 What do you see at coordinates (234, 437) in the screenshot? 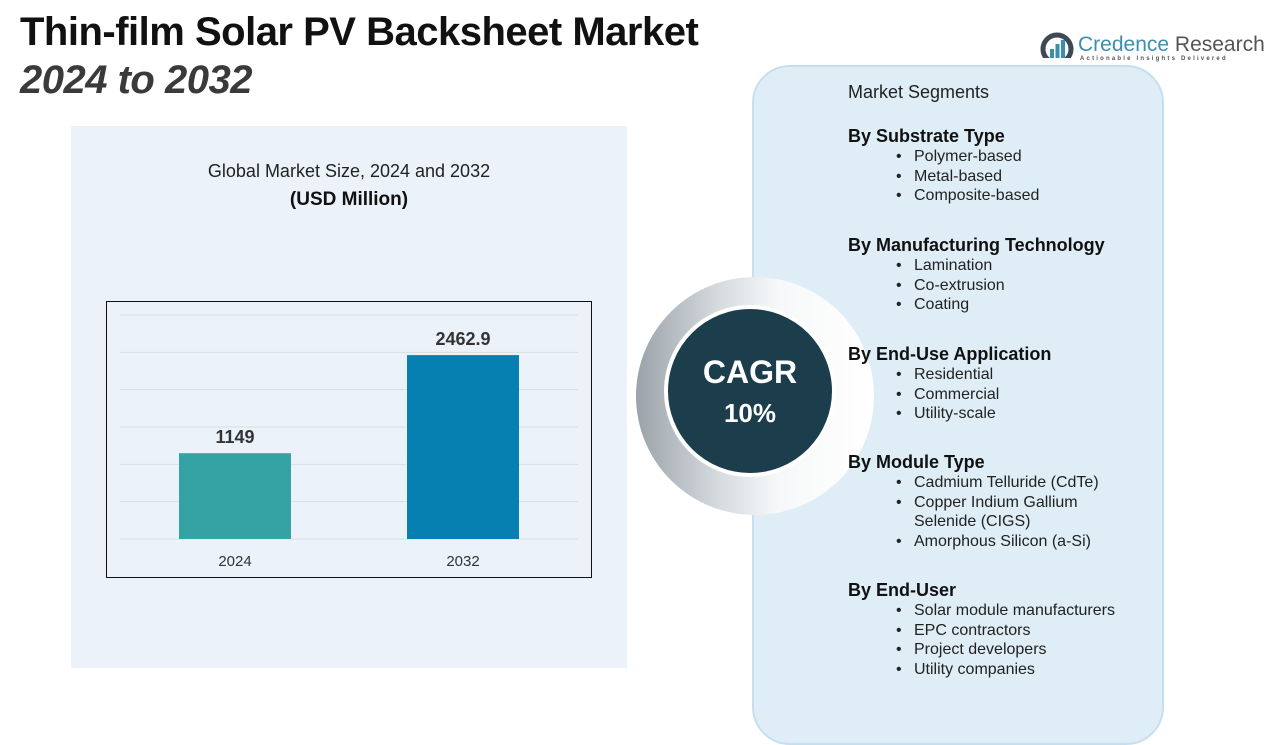
I see `data-label-2024: 1149` at bounding box center [234, 437].